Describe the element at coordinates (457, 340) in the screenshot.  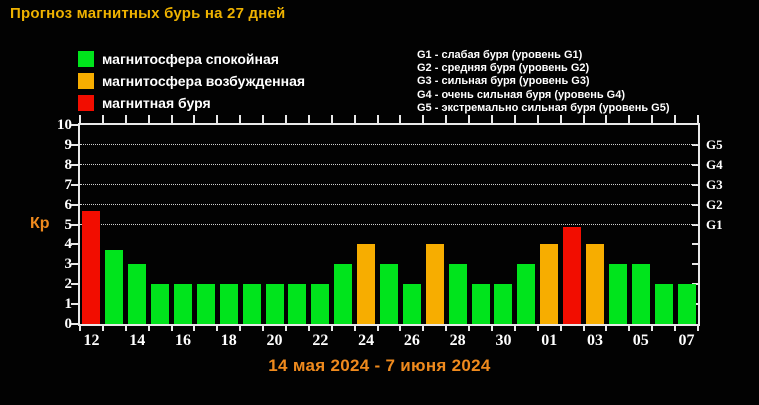
I see `x-tick-label: 28` at that location.